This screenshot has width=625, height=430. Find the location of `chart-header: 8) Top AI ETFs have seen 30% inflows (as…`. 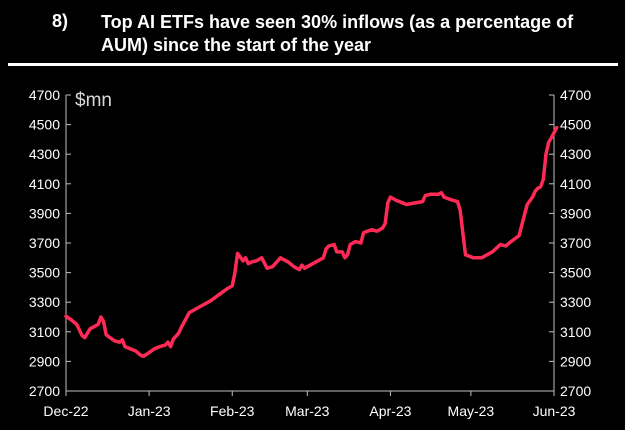

chart-header: 8) Top AI ETFs have seen 30% inflows (as… is located at coordinates (312, 31).